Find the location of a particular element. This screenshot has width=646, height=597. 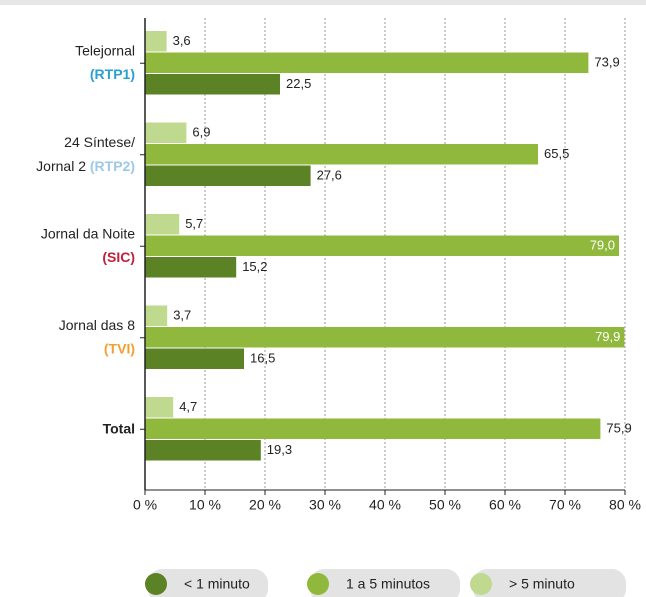

category-name: Jornal das 8 is located at coordinates (97, 324).